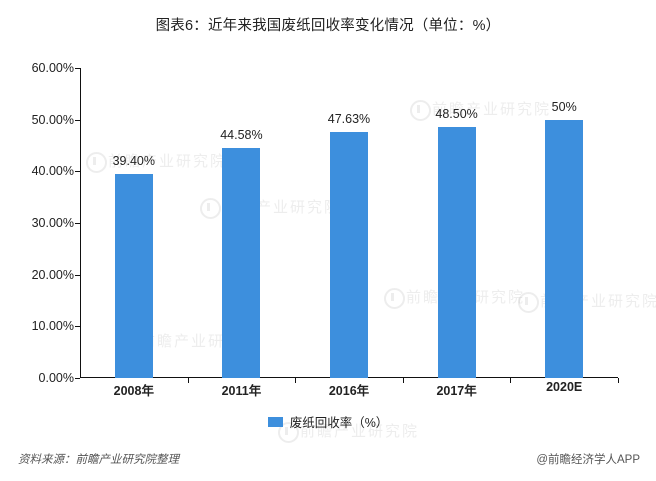 This screenshot has width=656, height=481. What do you see at coordinates (564, 387) in the screenshot?
I see `x-tick-label: 2020E` at bounding box center [564, 387].